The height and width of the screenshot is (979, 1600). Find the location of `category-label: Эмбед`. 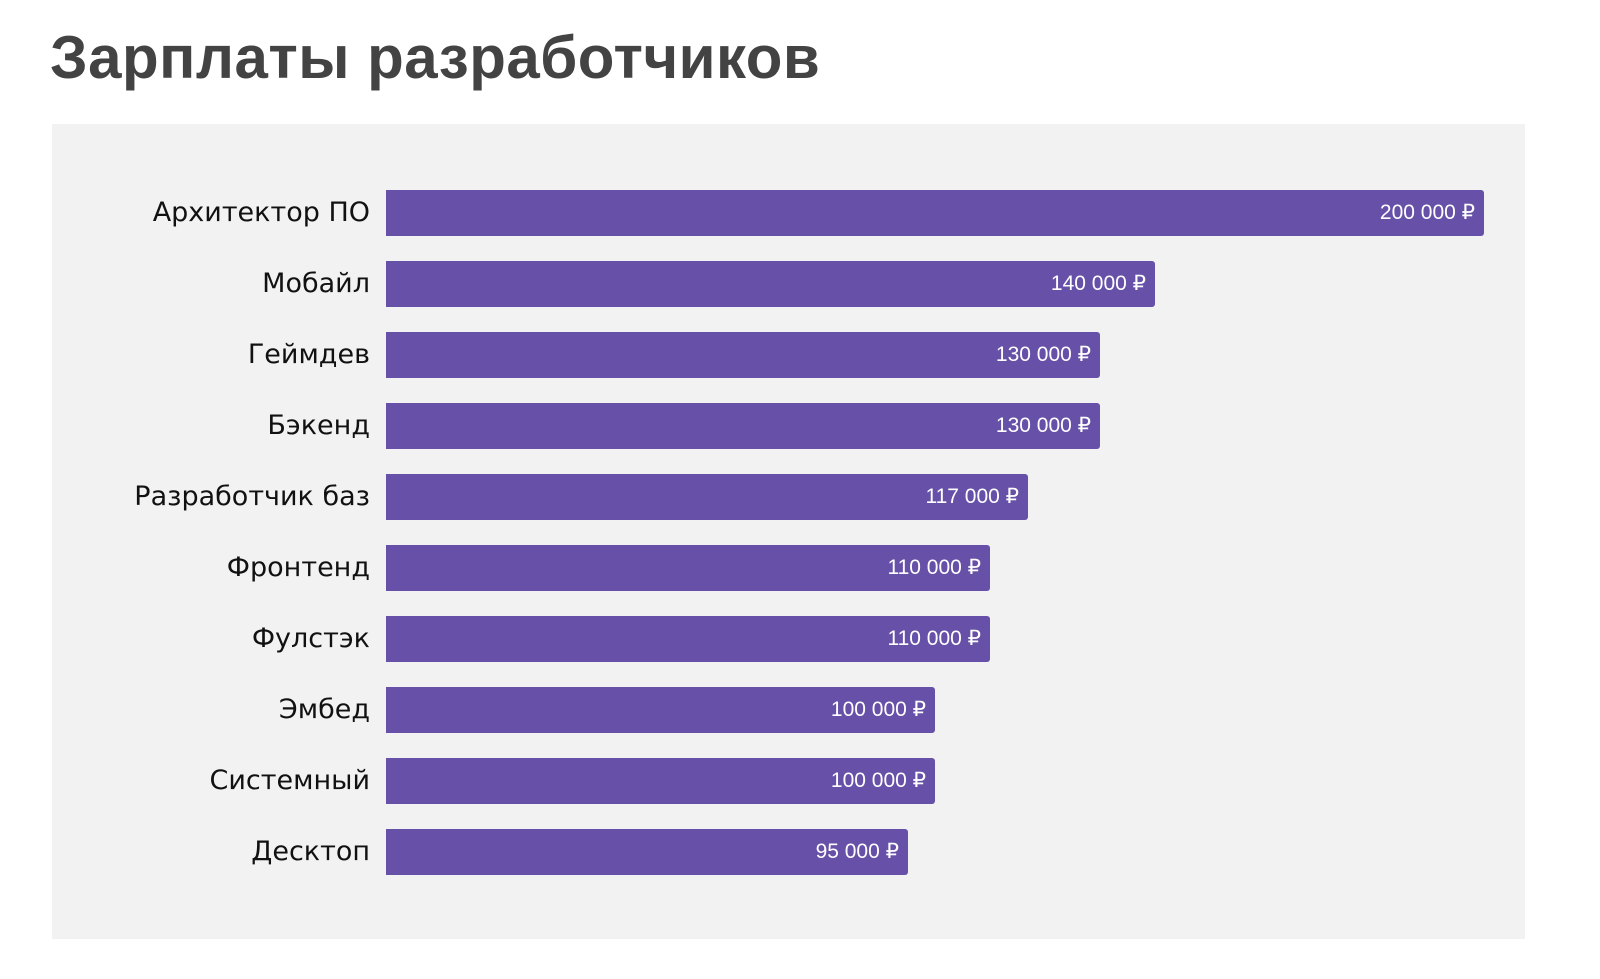

category-label: Эмбед is located at coordinates (324, 709).